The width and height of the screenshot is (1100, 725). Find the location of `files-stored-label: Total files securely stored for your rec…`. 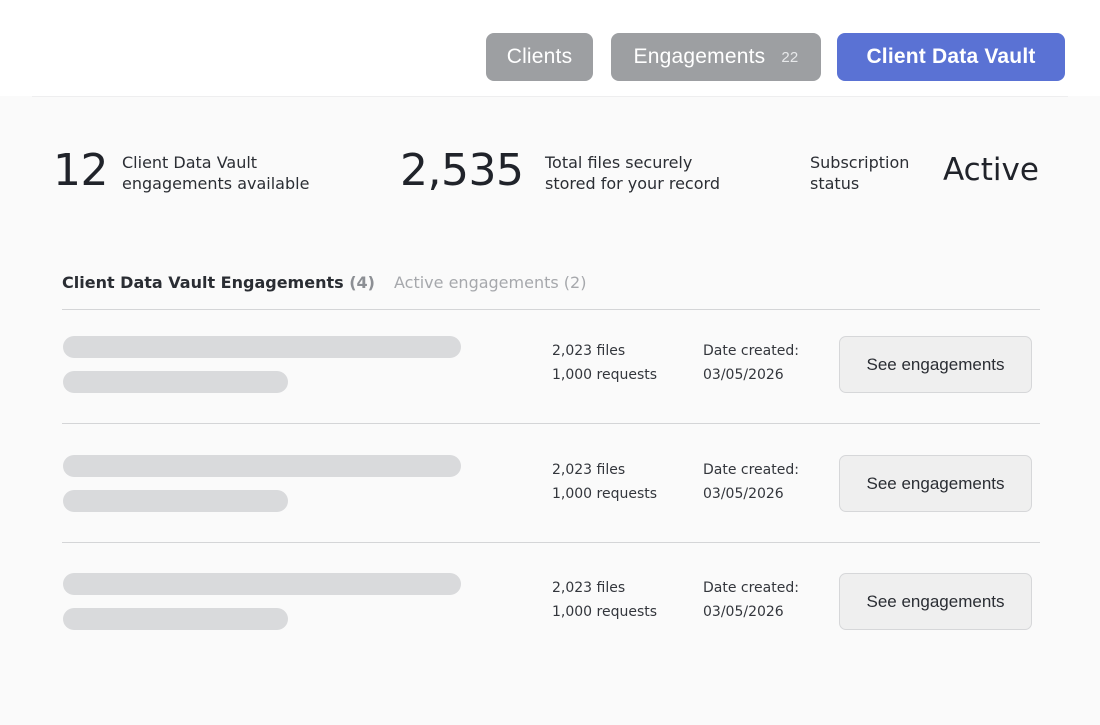

files-stored-label: Total files securely stored for your rec… is located at coordinates (632, 173).